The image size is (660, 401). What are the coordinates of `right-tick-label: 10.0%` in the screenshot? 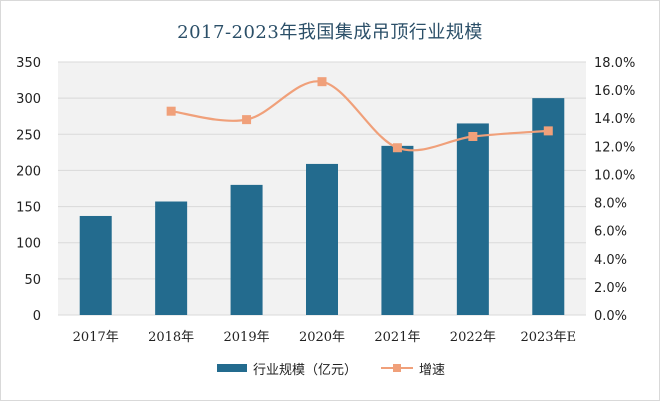 It's located at (614, 175).